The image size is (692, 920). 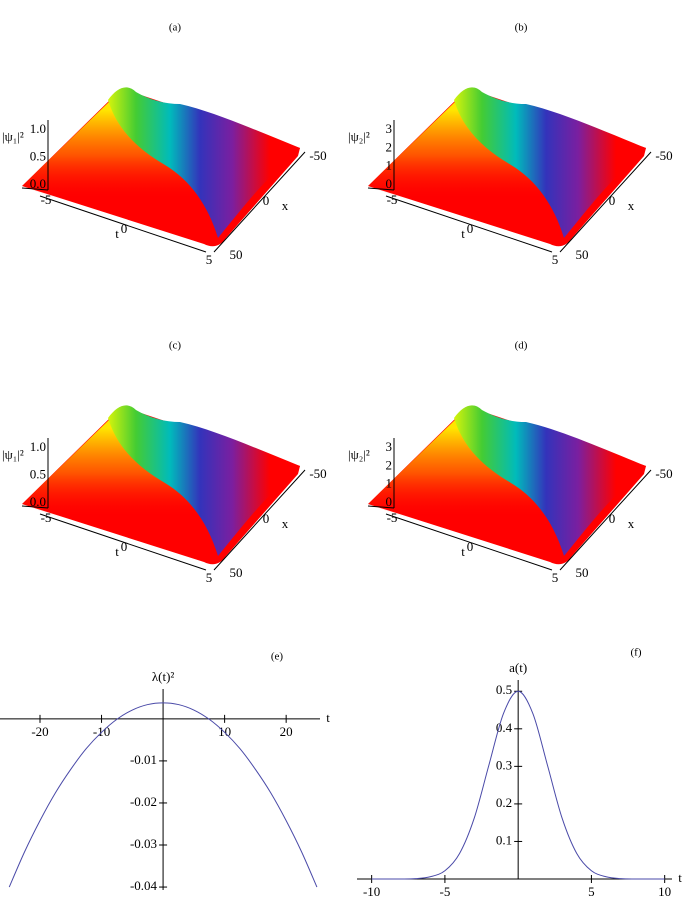 I want to click on y-tick-label: 0.2, so click(x=504, y=802).